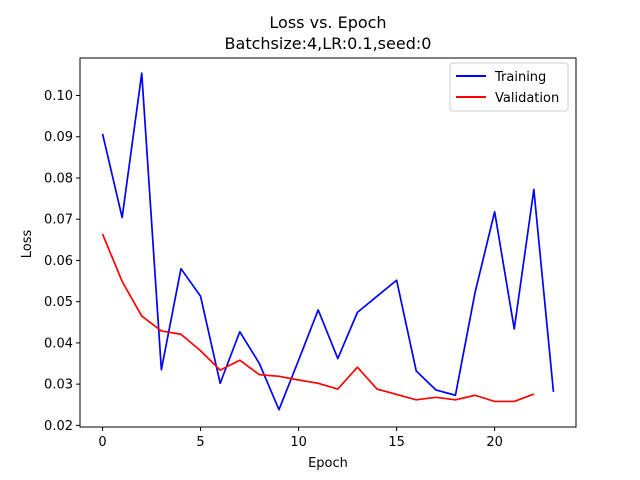  What do you see at coordinates (102, 442) in the screenshot?
I see `x-tick-label-0: 0` at bounding box center [102, 442].